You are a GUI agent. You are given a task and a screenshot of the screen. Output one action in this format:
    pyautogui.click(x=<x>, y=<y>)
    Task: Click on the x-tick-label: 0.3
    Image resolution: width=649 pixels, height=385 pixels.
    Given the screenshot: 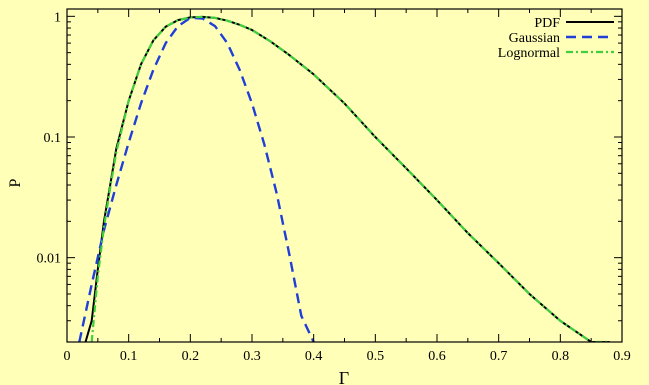 What is the action you would take?
    pyautogui.click(x=252, y=356)
    